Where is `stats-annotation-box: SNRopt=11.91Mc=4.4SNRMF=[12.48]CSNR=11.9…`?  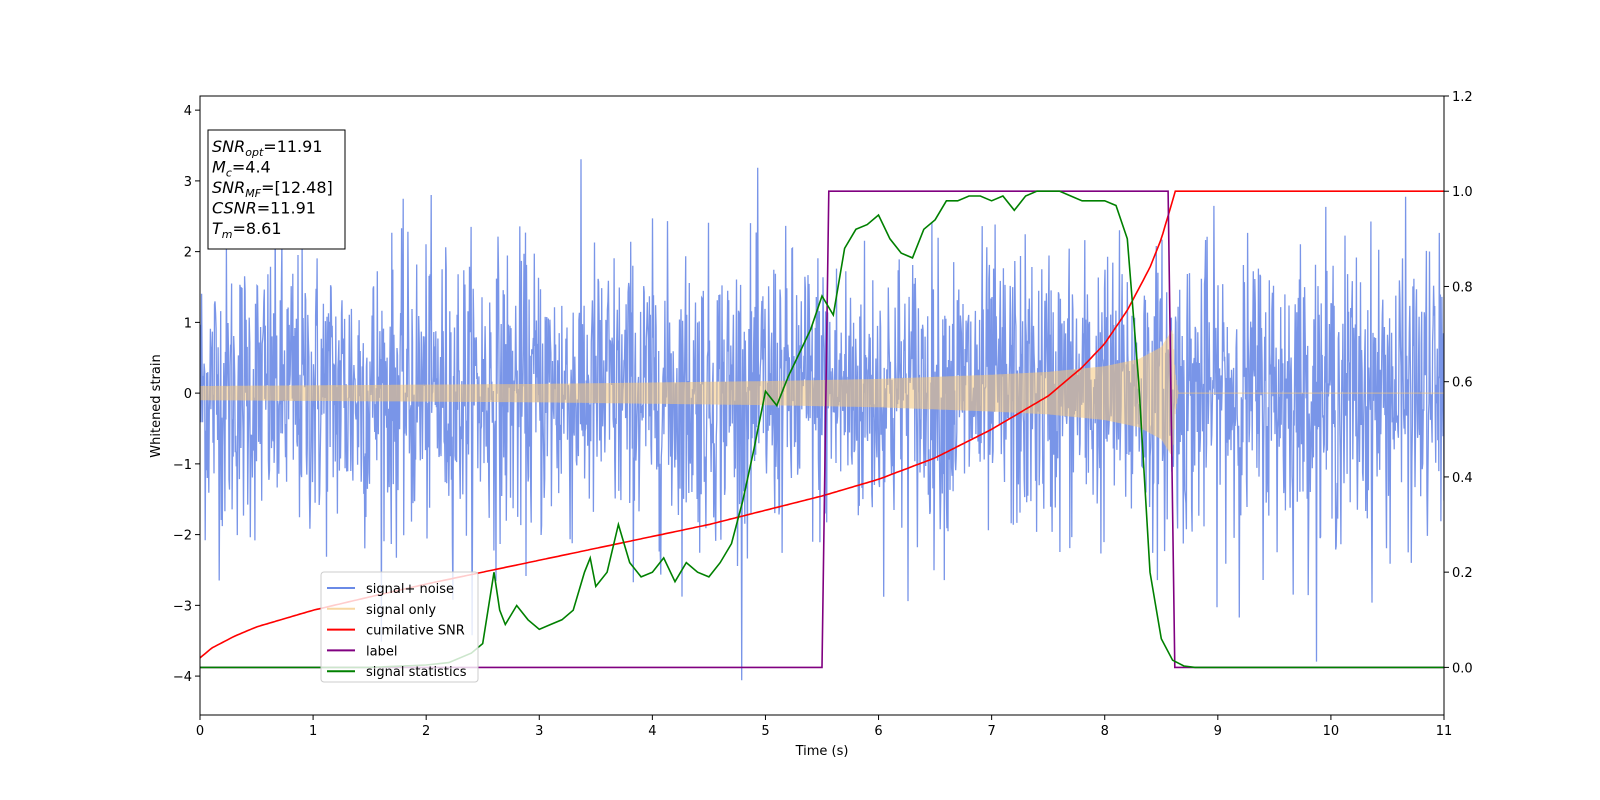 stats-annotation-box: SNRopt=11.91Mc=4.4SNRMF=[12.48]CSNR=11.9… is located at coordinates (276, 189).